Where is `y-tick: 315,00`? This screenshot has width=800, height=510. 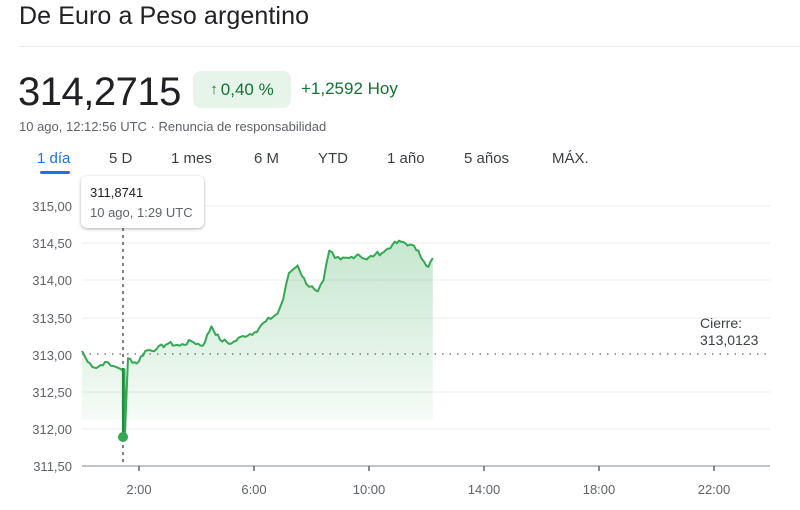 y-tick: 315,00 is located at coordinates (52, 206).